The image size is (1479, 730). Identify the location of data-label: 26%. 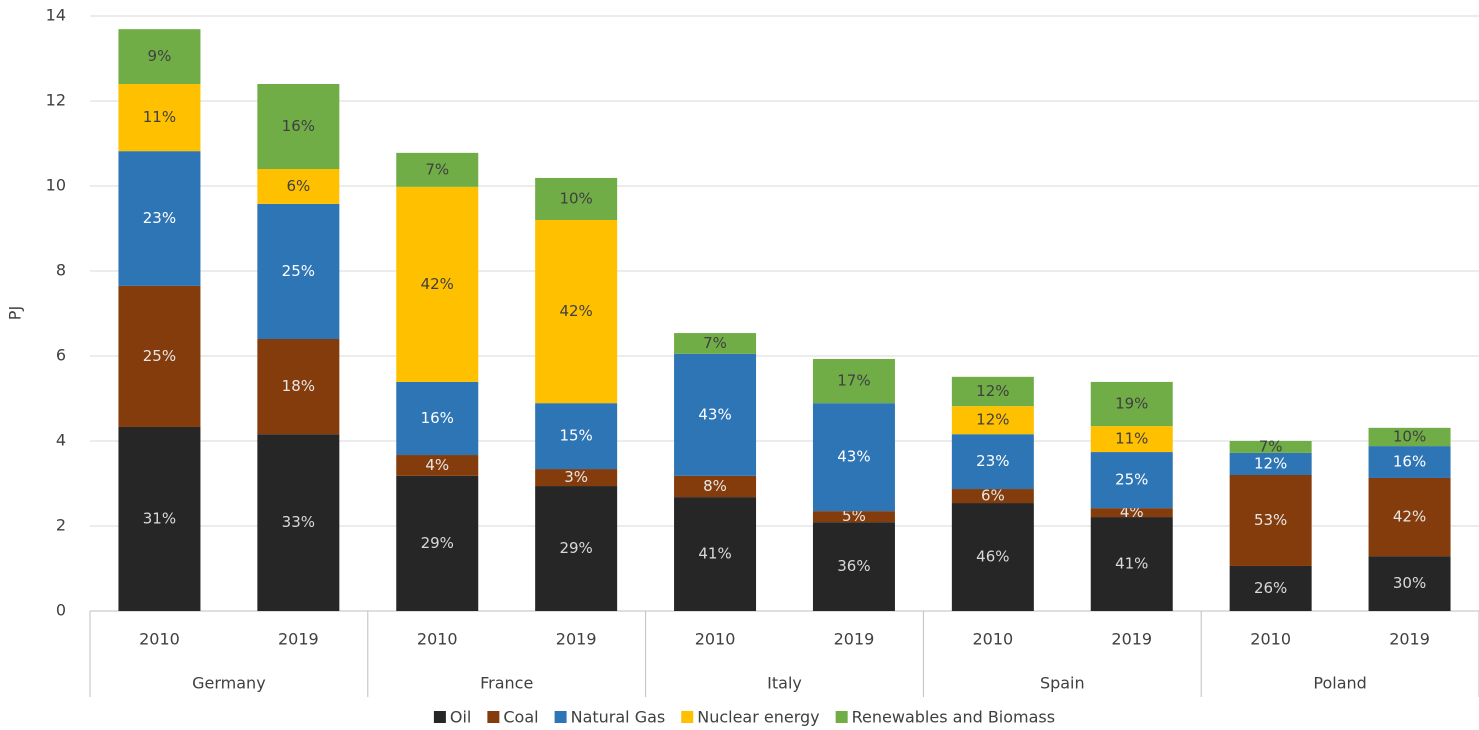
(1270, 588).